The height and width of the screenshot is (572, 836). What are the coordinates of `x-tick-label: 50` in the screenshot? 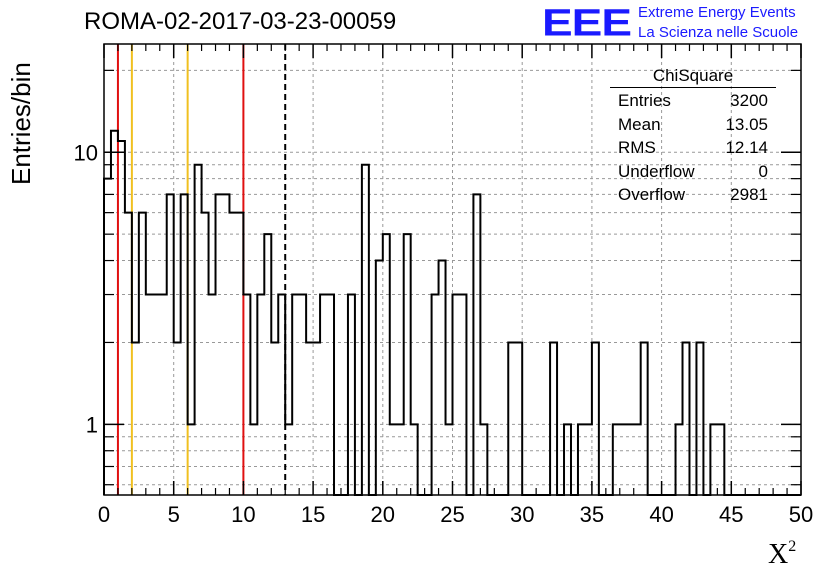 It's located at (801, 514).